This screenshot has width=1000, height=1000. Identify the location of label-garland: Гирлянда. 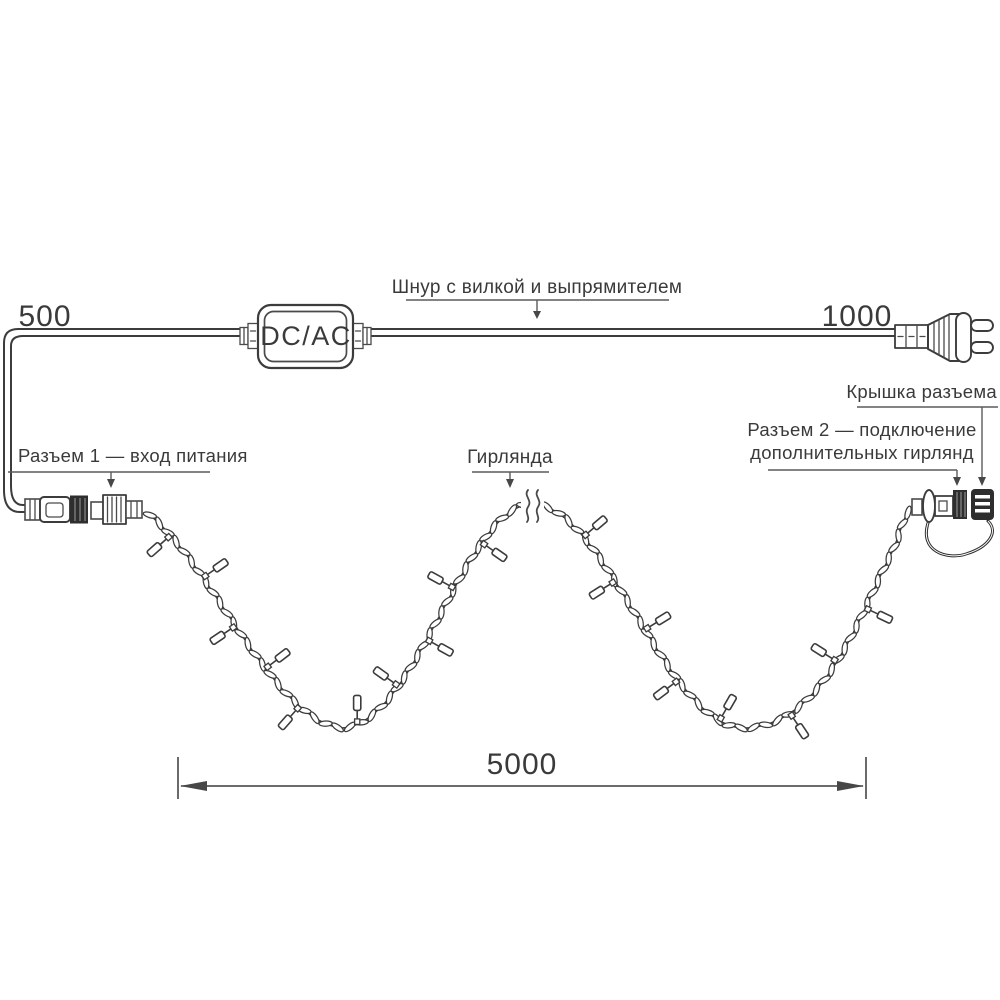
(510, 467).